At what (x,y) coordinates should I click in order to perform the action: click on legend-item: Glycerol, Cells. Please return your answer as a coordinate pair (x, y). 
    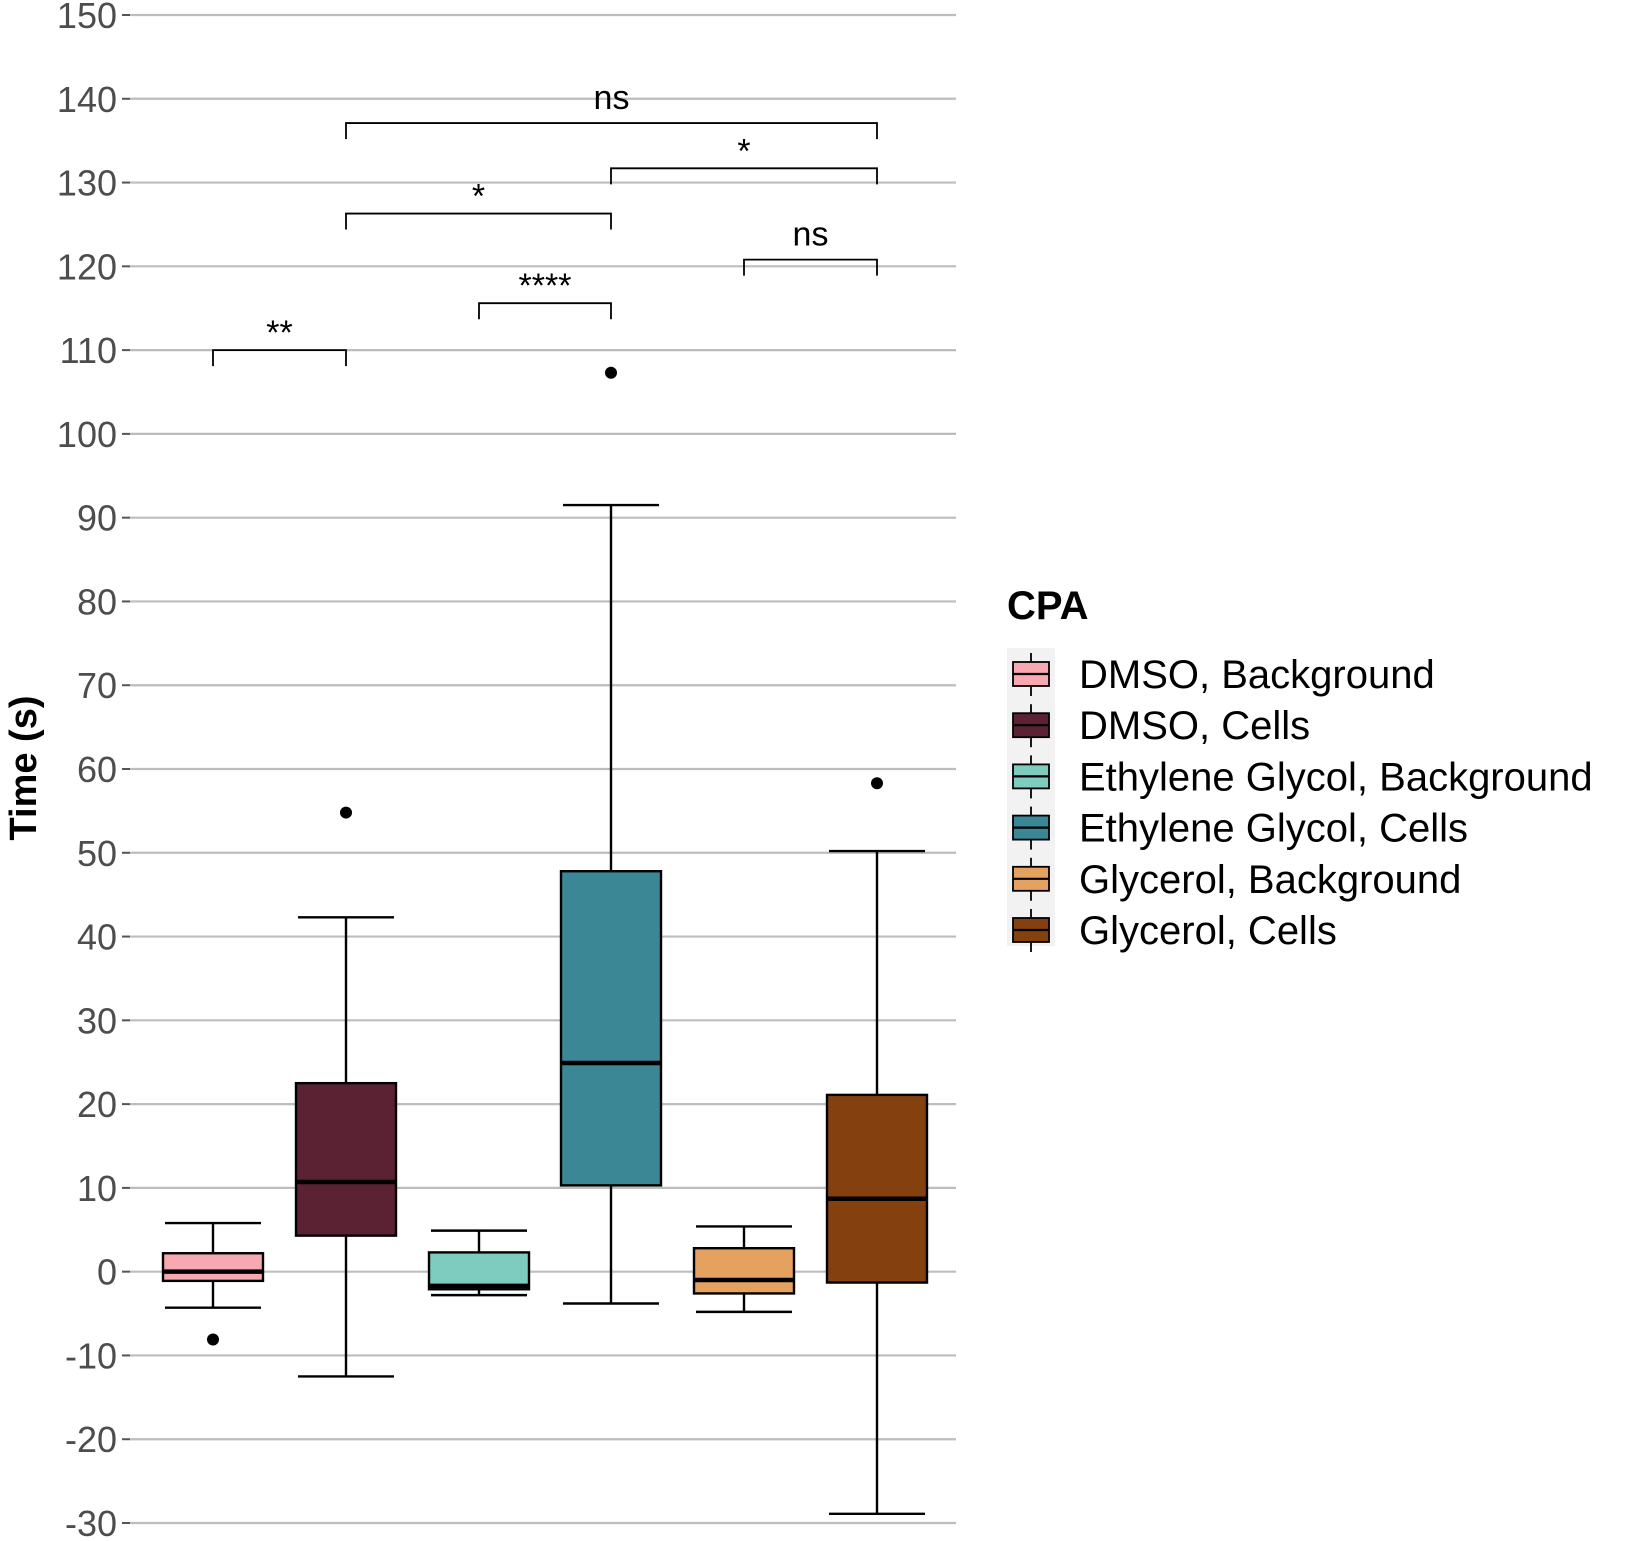
    Looking at the image, I should click on (1174, 931).